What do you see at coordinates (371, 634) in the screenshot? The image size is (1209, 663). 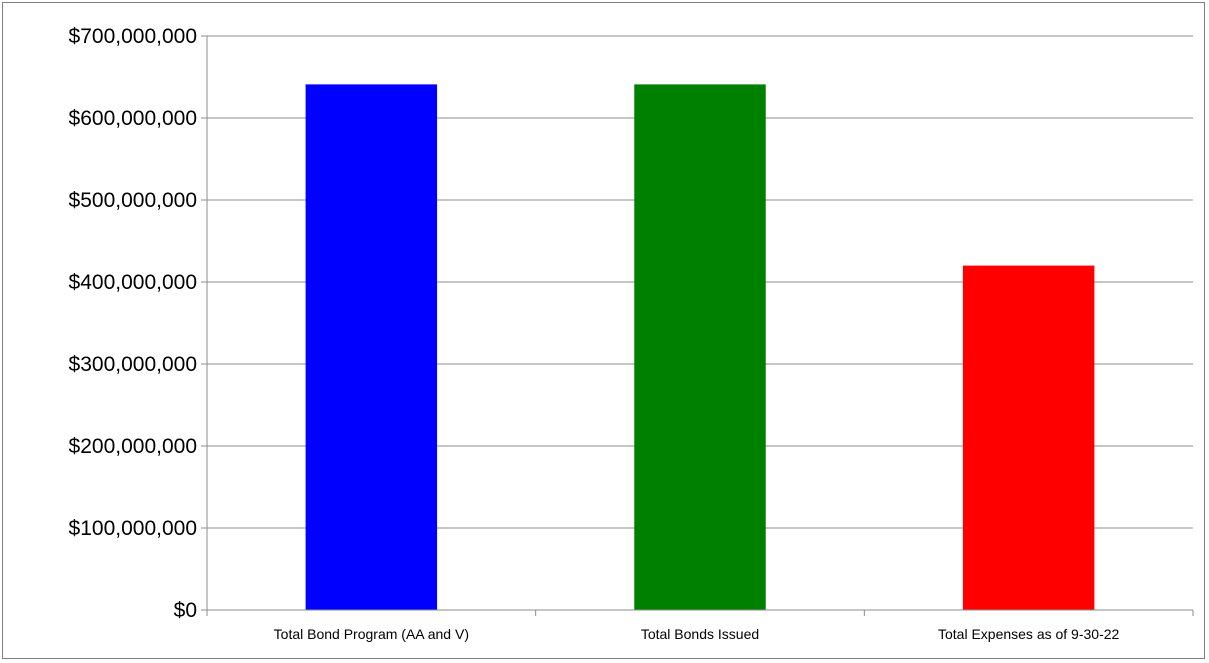 I see `x-tick-label: Total Bond Program (AA and V)` at bounding box center [371, 634].